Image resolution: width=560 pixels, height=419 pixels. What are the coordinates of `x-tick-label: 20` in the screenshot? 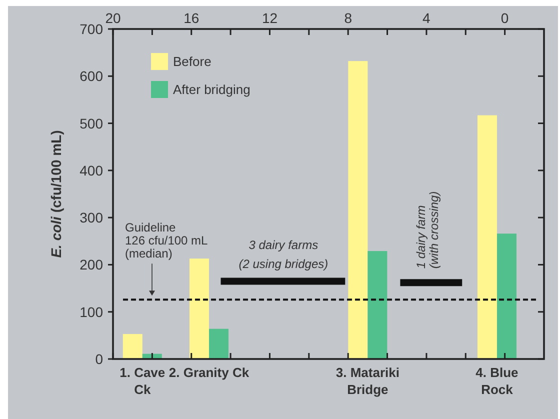 It's located at (113, 18).